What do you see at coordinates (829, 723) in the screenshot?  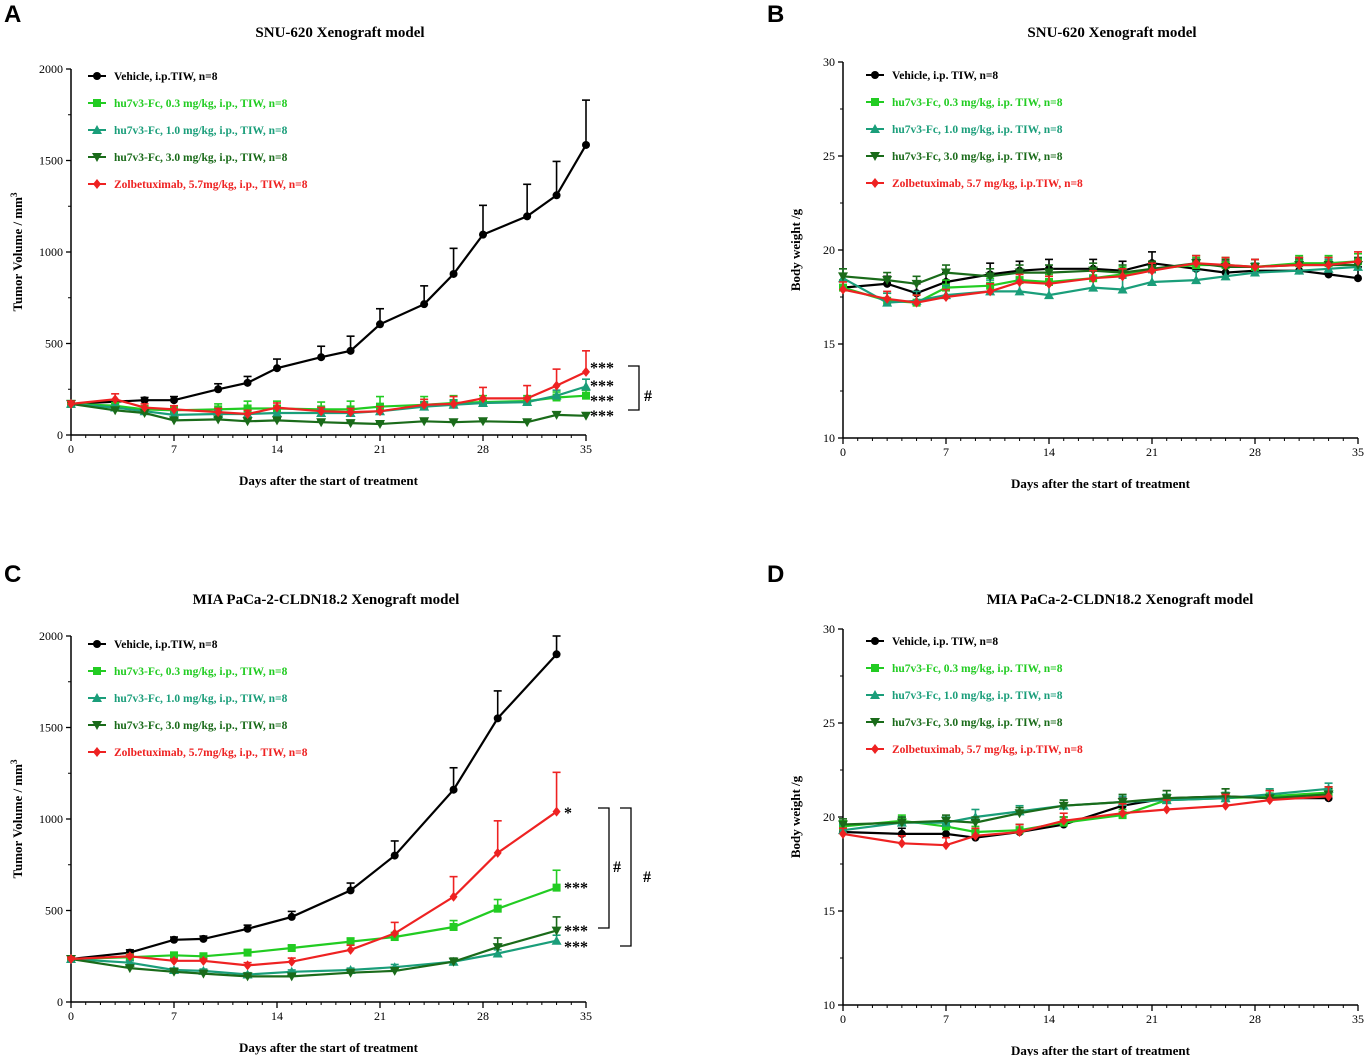 I see `y-tick-label: 25` at bounding box center [829, 723].